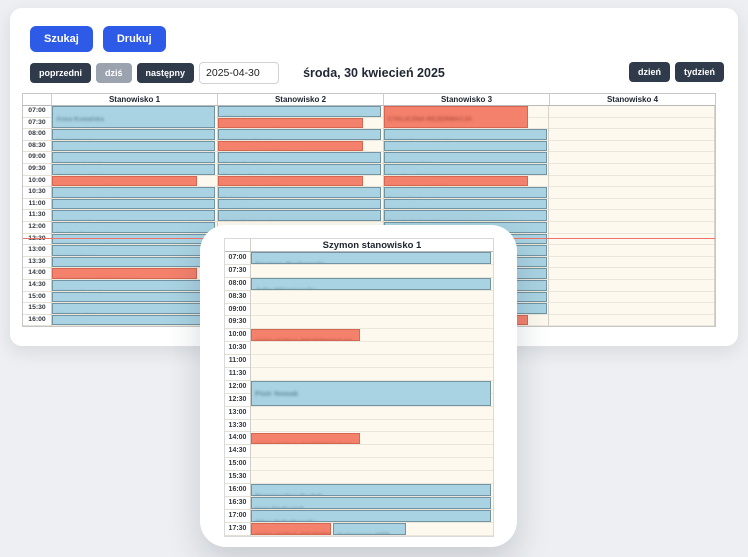 The image size is (748, 557). I want to click on reservation-block: Krzysztof Szymański, so click(134, 215).